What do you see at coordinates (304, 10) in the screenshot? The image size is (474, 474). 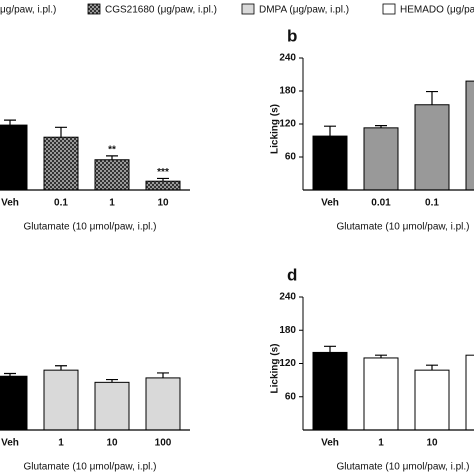 I see `legend-label: DMPA (μg/paw, i.pl.)` at bounding box center [304, 10].